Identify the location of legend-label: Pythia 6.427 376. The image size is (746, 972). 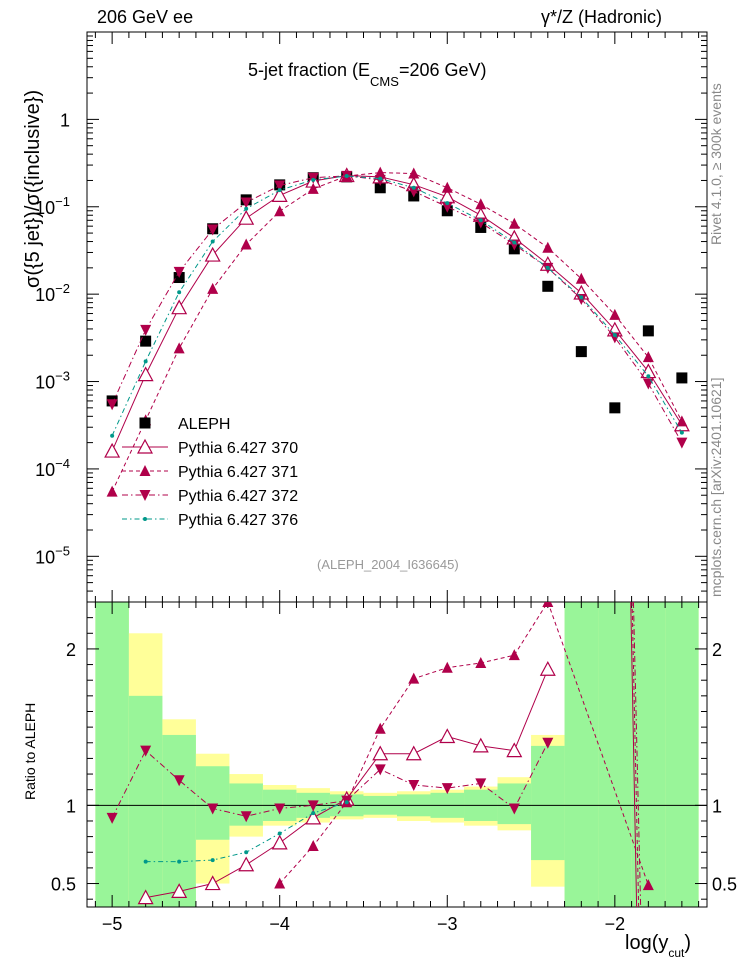
(238, 520).